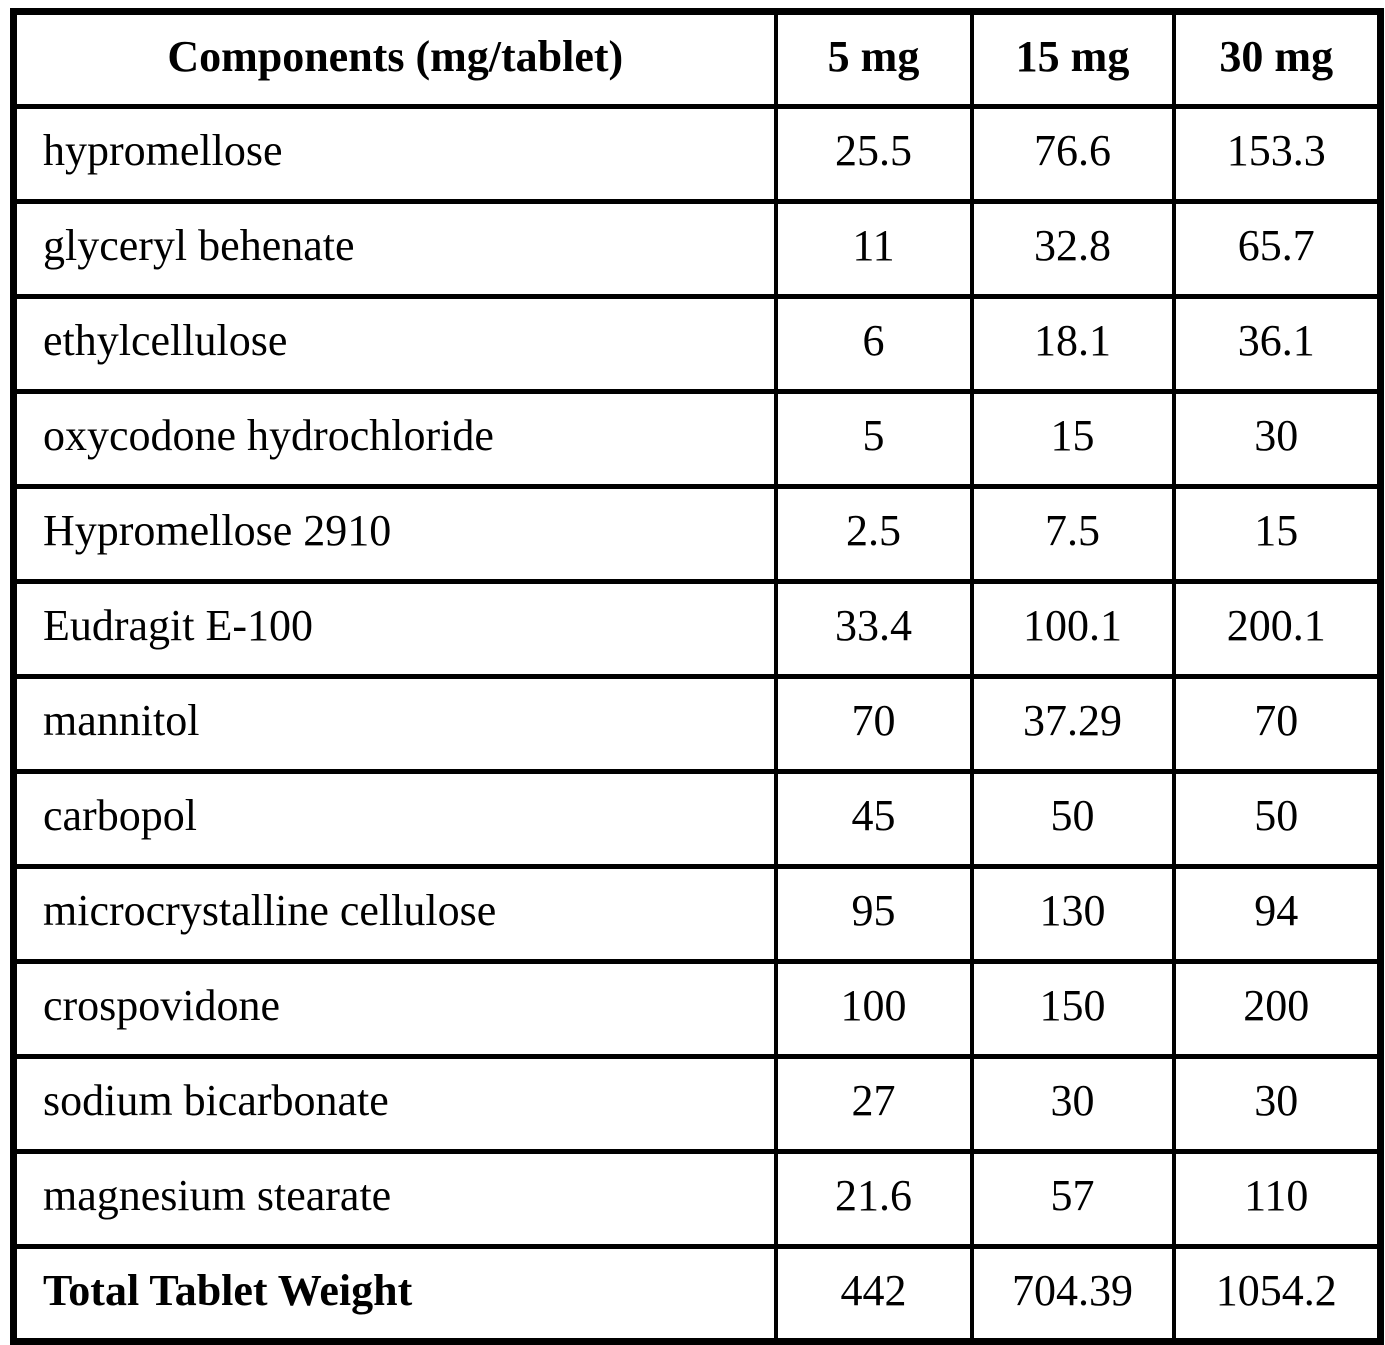 The height and width of the screenshot is (1345, 1385). Describe the element at coordinates (394, 1104) in the screenshot. I see `component-cell: sodium bicarbonate` at that location.